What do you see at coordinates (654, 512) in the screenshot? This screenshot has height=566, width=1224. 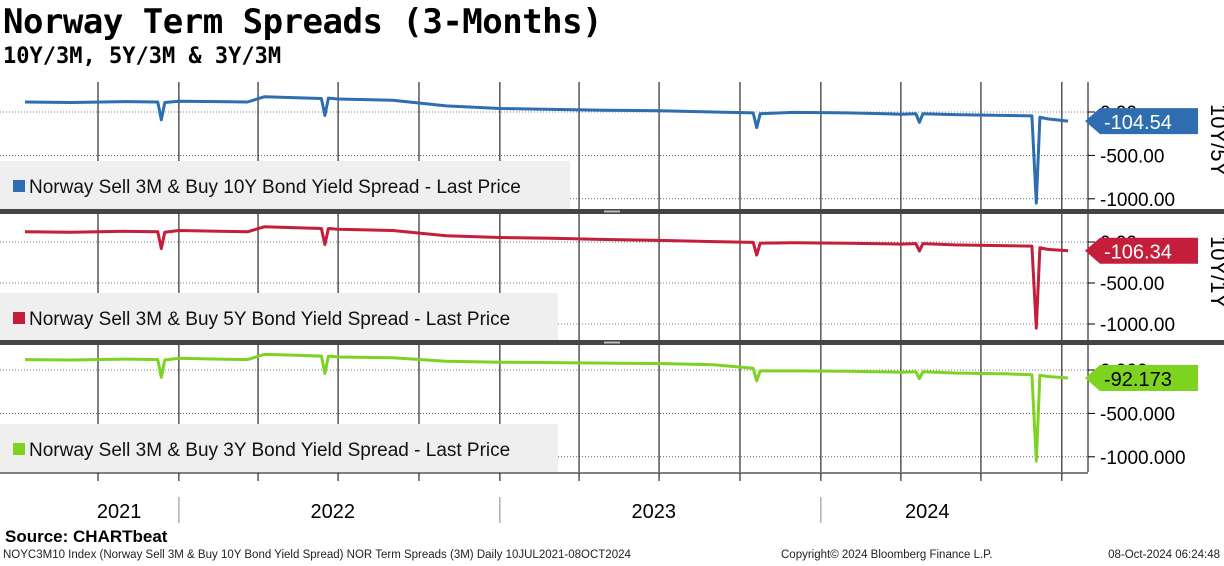 I see `x-tick-label: 2023` at bounding box center [654, 512].